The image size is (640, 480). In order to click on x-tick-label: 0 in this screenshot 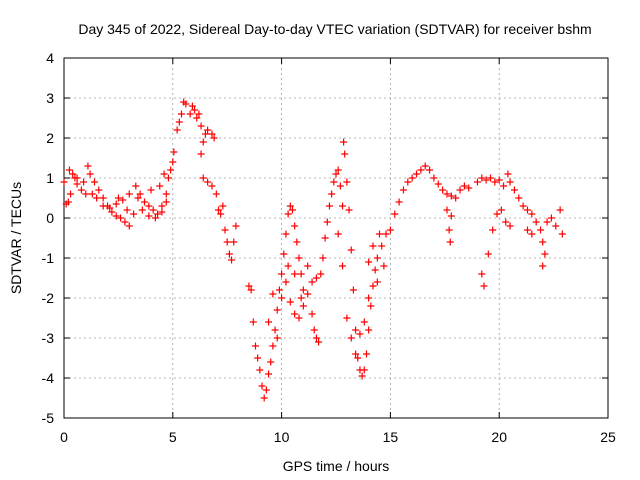, I will do `click(64, 437)`.